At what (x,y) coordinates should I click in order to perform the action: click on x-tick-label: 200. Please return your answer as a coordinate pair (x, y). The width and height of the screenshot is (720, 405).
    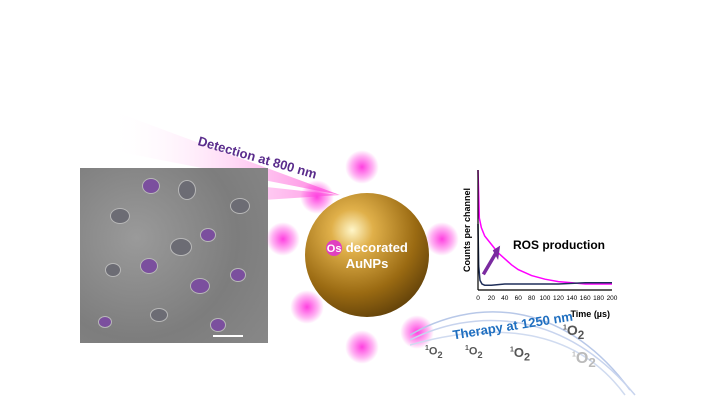
    Looking at the image, I should click on (612, 298).